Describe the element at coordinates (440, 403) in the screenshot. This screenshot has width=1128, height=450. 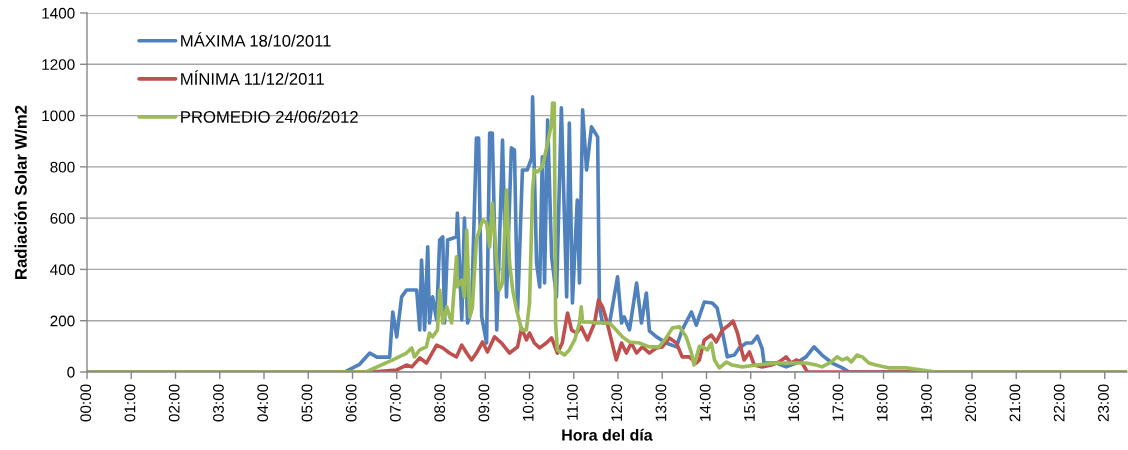
I see `x-tick-label: 08:00` at that location.